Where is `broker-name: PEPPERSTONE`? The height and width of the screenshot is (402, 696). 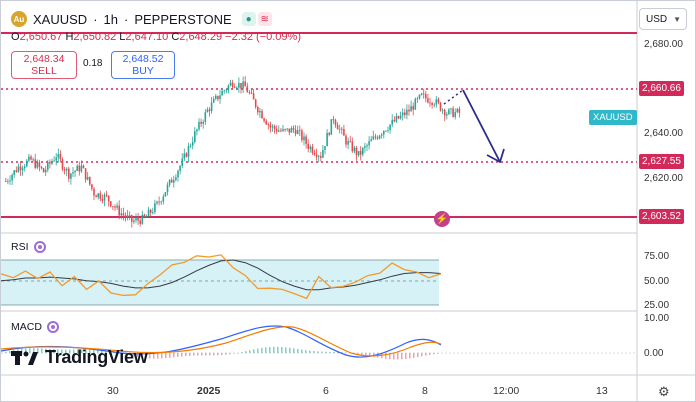
broker-name: PEPPERSTONE is located at coordinates (183, 19).